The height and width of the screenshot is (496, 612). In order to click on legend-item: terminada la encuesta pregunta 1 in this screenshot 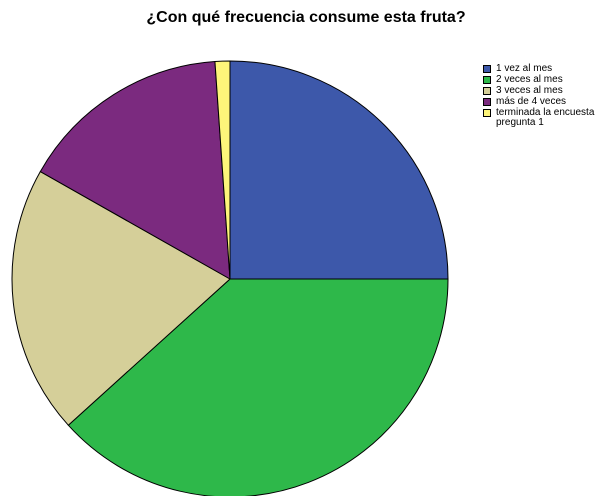, I will do `click(547, 118)`.